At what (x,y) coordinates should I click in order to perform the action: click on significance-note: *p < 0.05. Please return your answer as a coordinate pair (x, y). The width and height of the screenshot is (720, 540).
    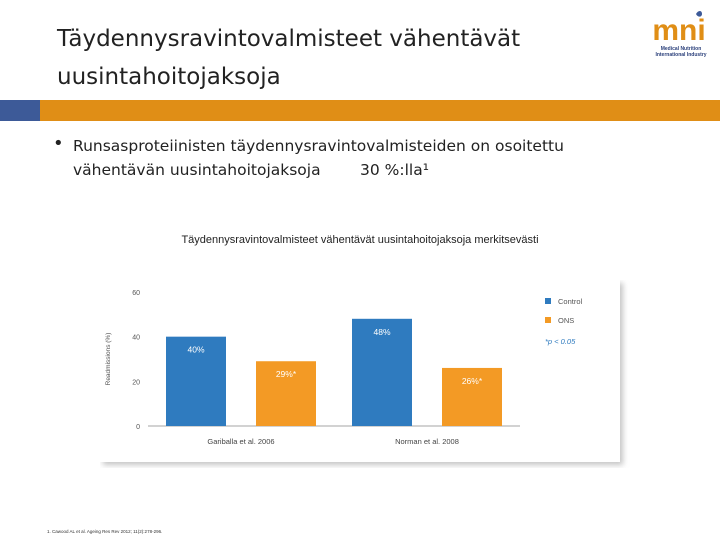
    Looking at the image, I should click on (560, 341).